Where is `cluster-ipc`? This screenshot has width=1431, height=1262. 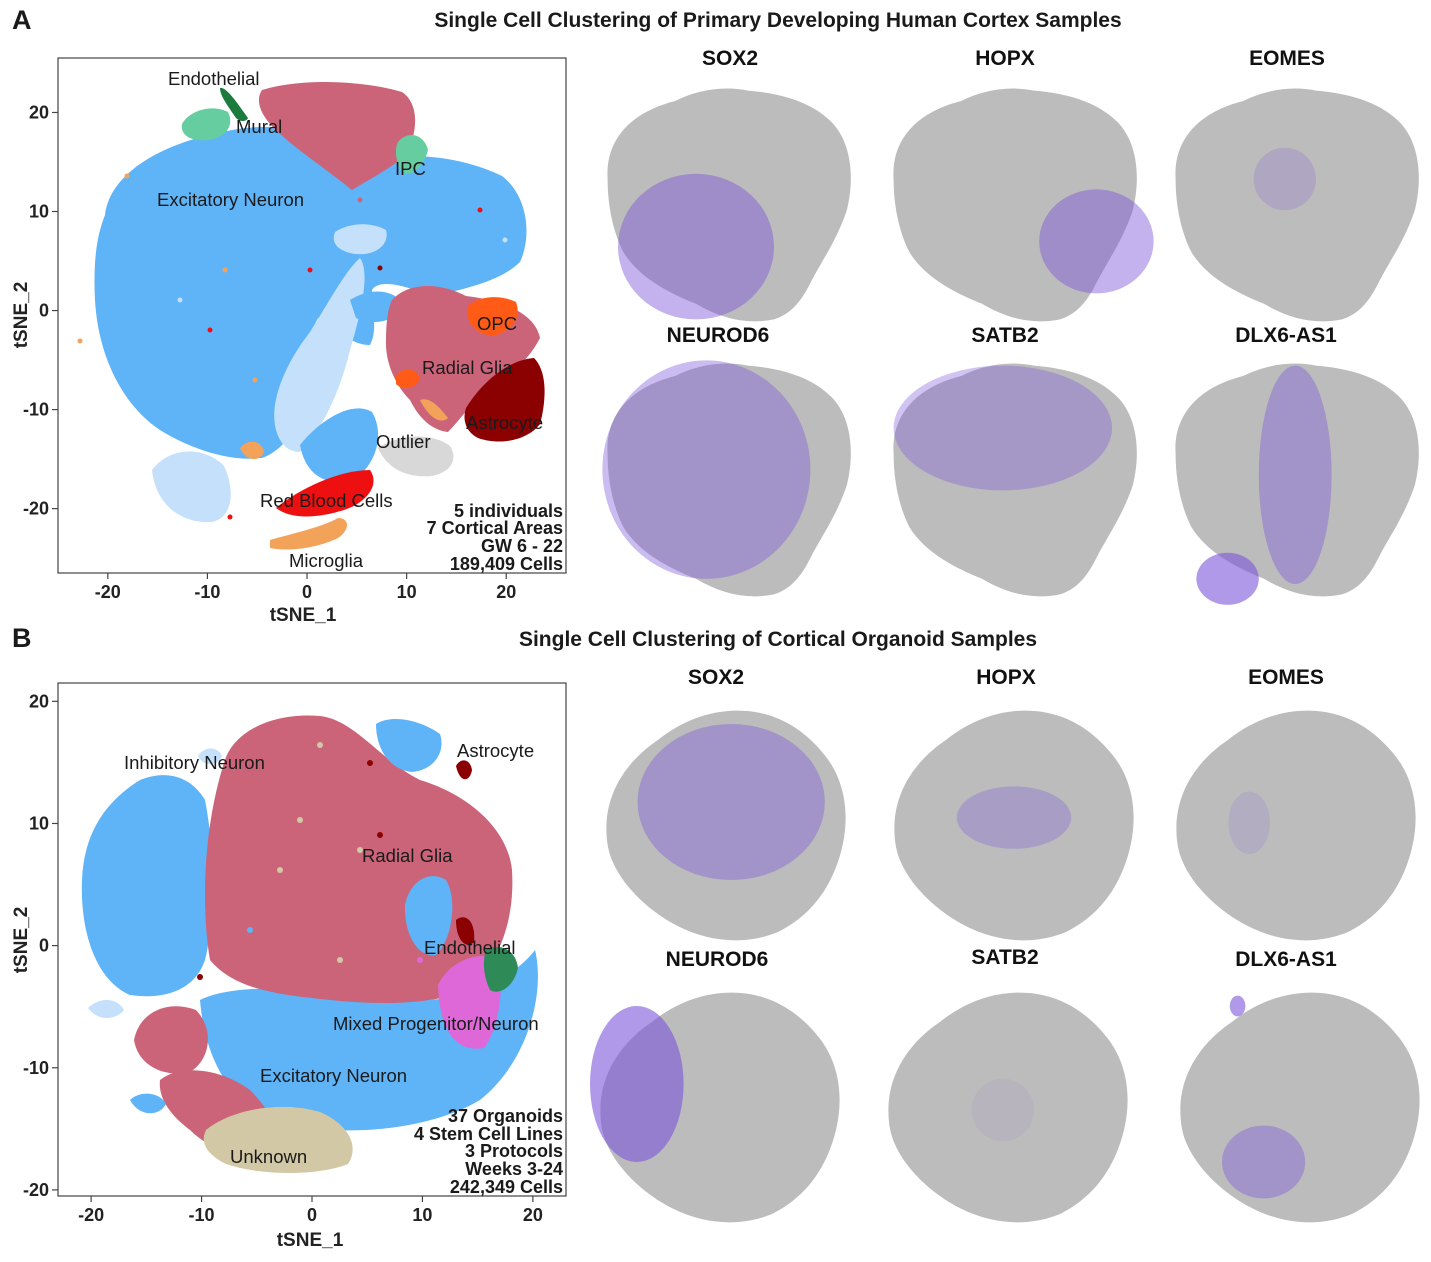
cluster-ipc is located at coordinates (411, 154).